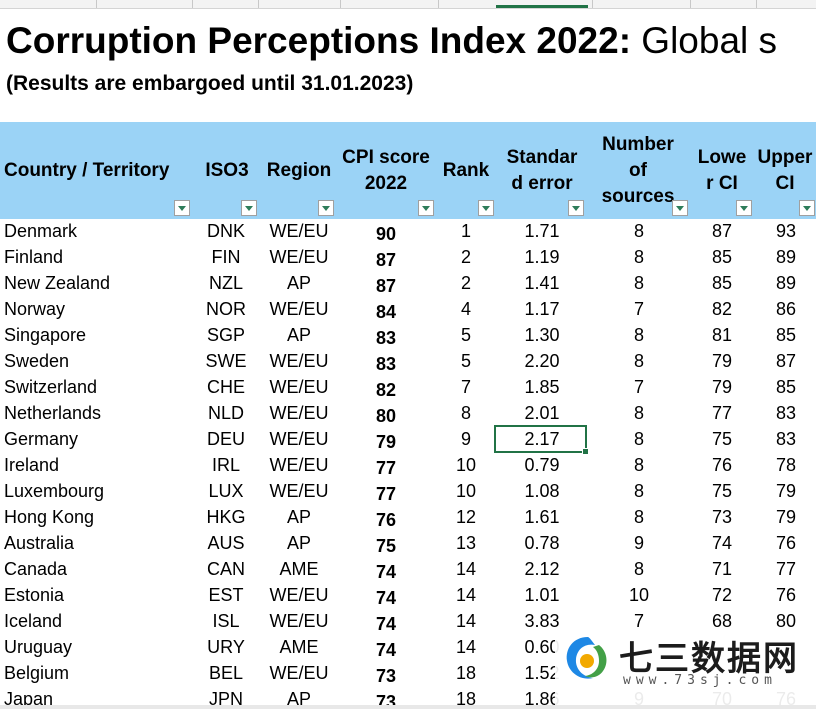 This screenshot has width=816, height=716. Describe the element at coordinates (542, 335) in the screenshot. I see `cell-standard-error: 1.30` at that location.